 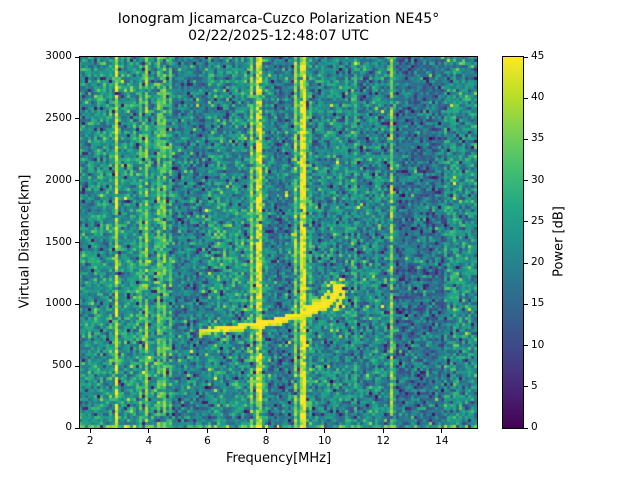 I want to click on y-tick-label: 0, so click(x=68, y=427).